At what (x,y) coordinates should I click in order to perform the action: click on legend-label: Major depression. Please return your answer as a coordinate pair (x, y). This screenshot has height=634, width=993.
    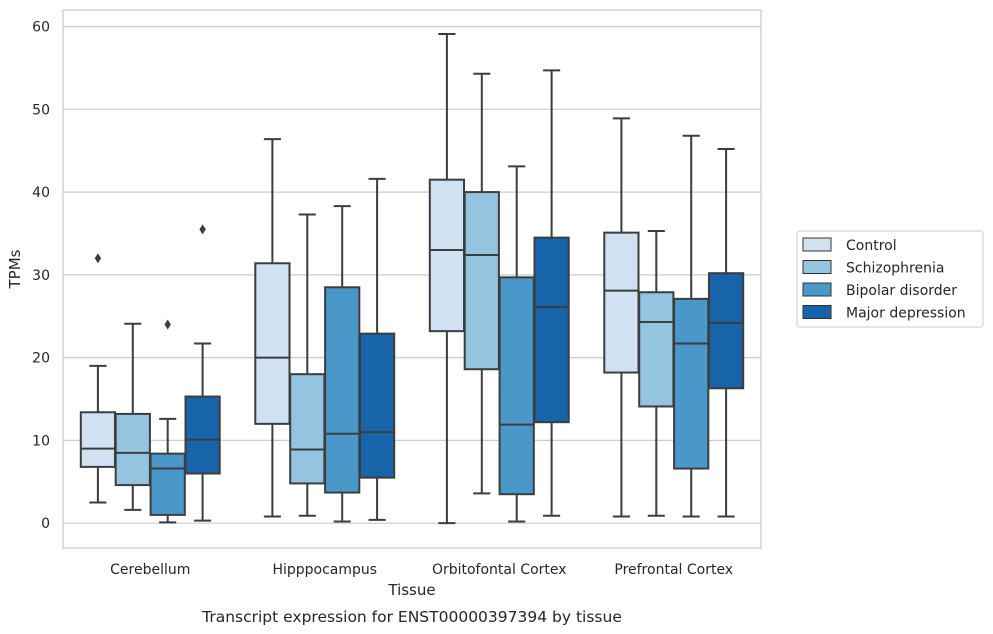
    Looking at the image, I should click on (906, 314).